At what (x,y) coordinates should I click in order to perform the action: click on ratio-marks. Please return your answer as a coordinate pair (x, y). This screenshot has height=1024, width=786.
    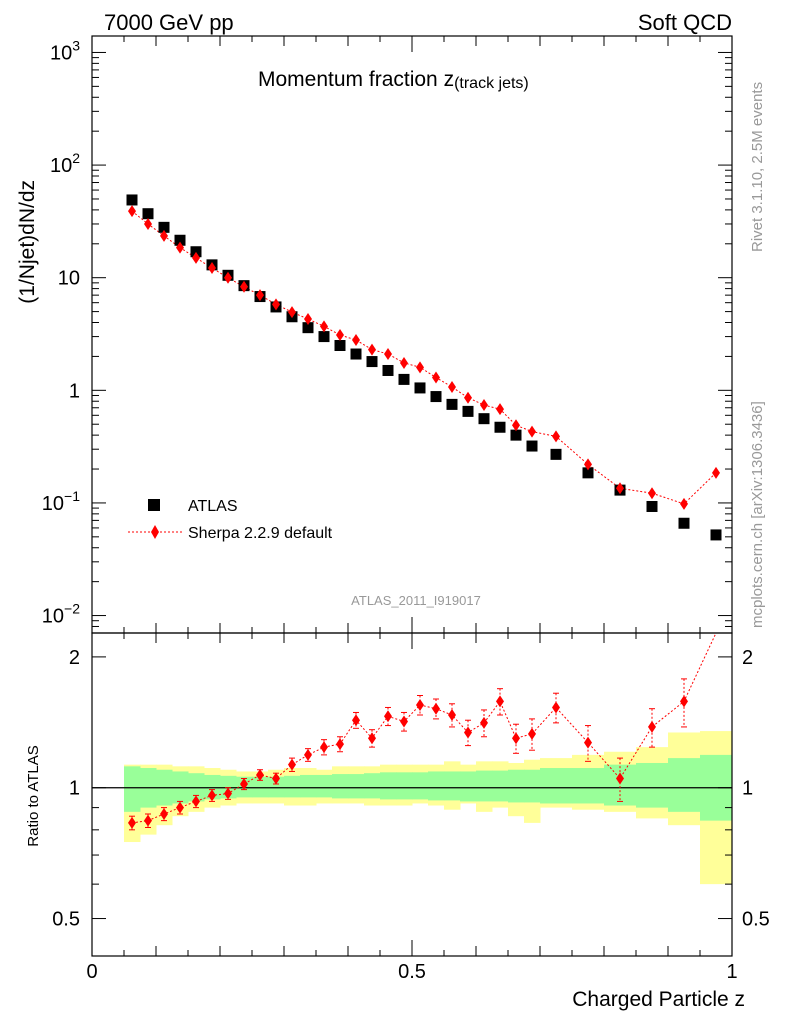
    Looking at the image, I should click on (423, 731).